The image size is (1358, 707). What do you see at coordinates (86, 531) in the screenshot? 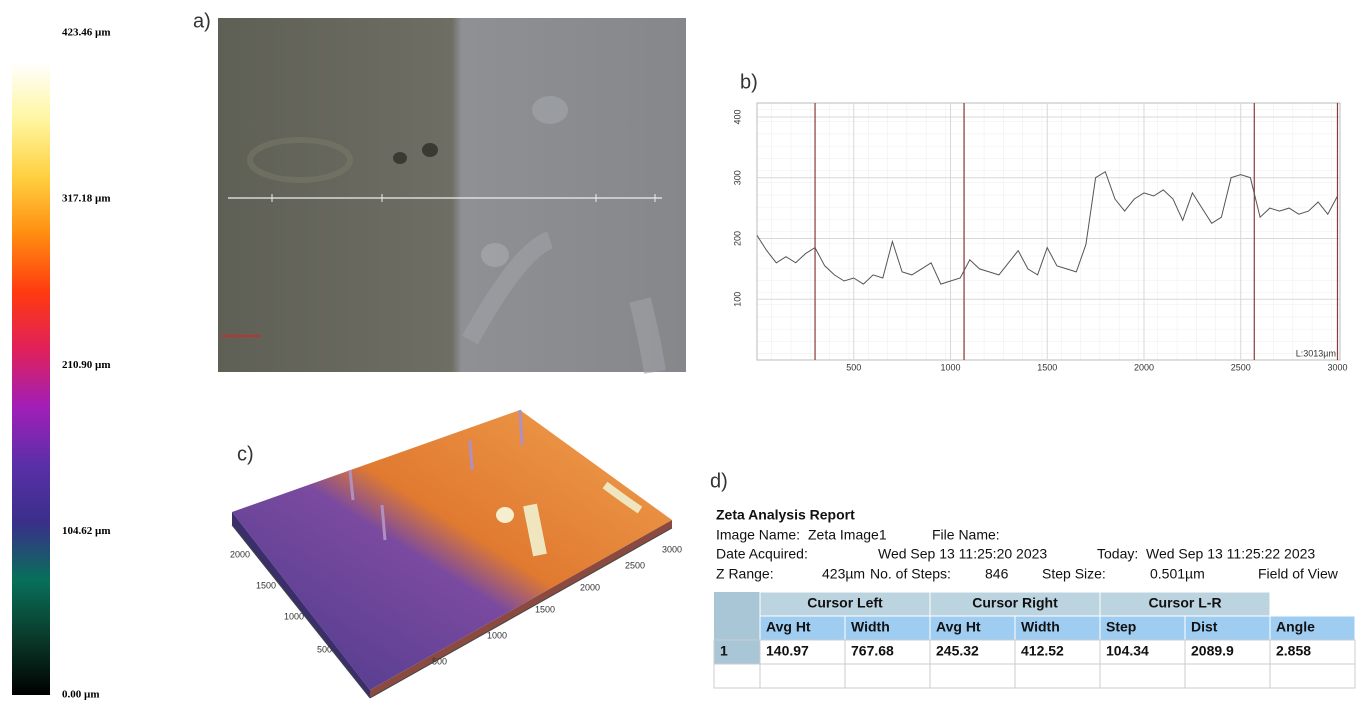
I see `colorbar-label: 104.62 µm` at bounding box center [86, 531].